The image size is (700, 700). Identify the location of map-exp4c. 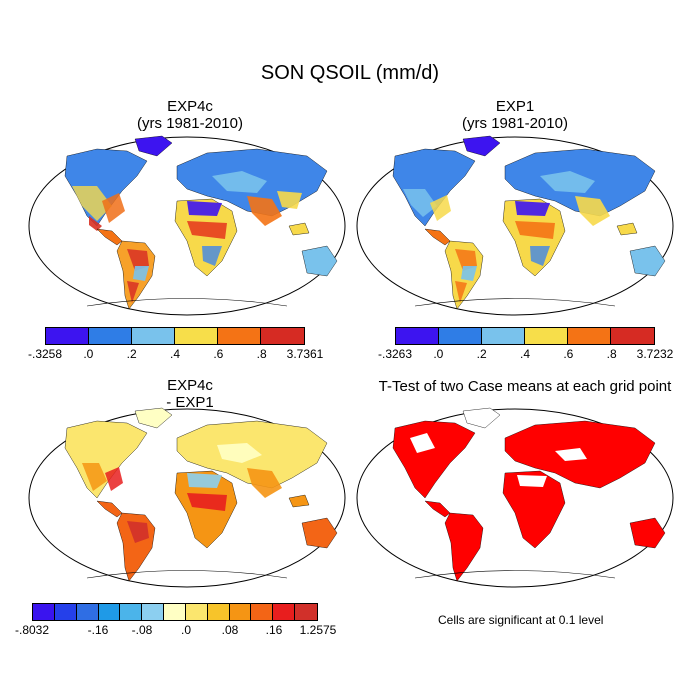
(187, 226).